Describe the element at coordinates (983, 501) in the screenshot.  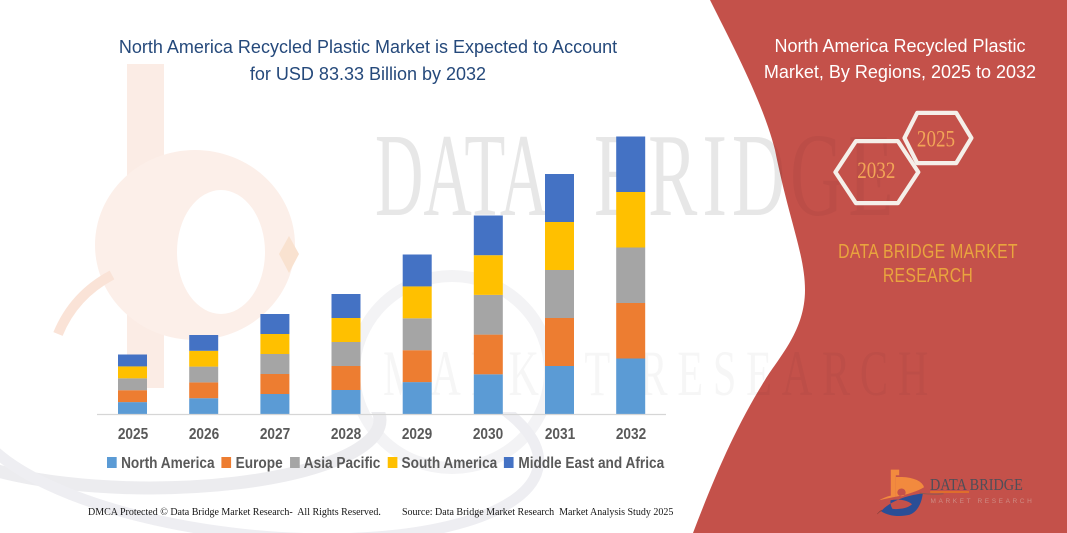
I see `svg-text: MARKET RESEARCH` at that location.